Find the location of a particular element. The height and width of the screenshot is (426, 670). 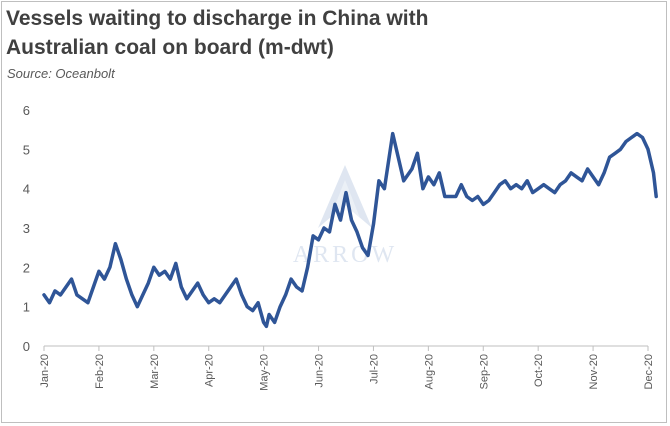

x-tick-label: Sep-20 is located at coordinates (484, 371).